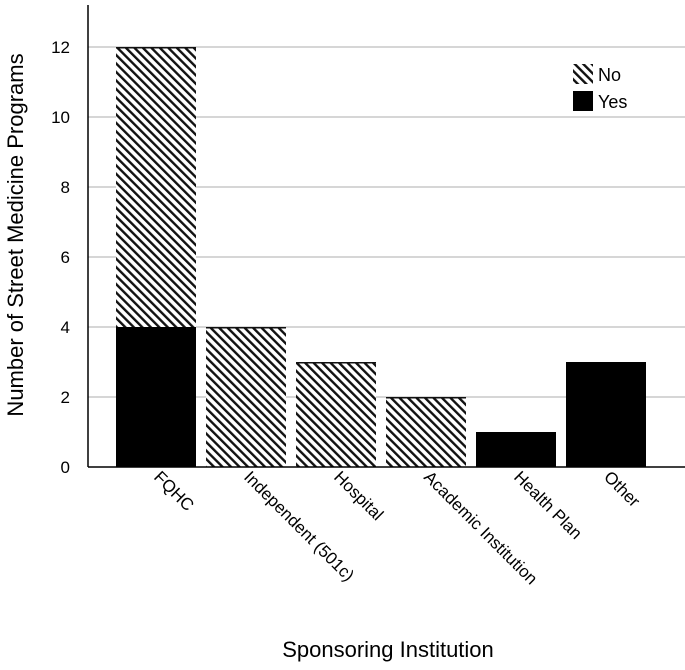 The width and height of the screenshot is (685, 670). Describe the element at coordinates (15, 234) in the screenshot. I see `y-axis-title: Number of Street Medicine Programs` at that location.